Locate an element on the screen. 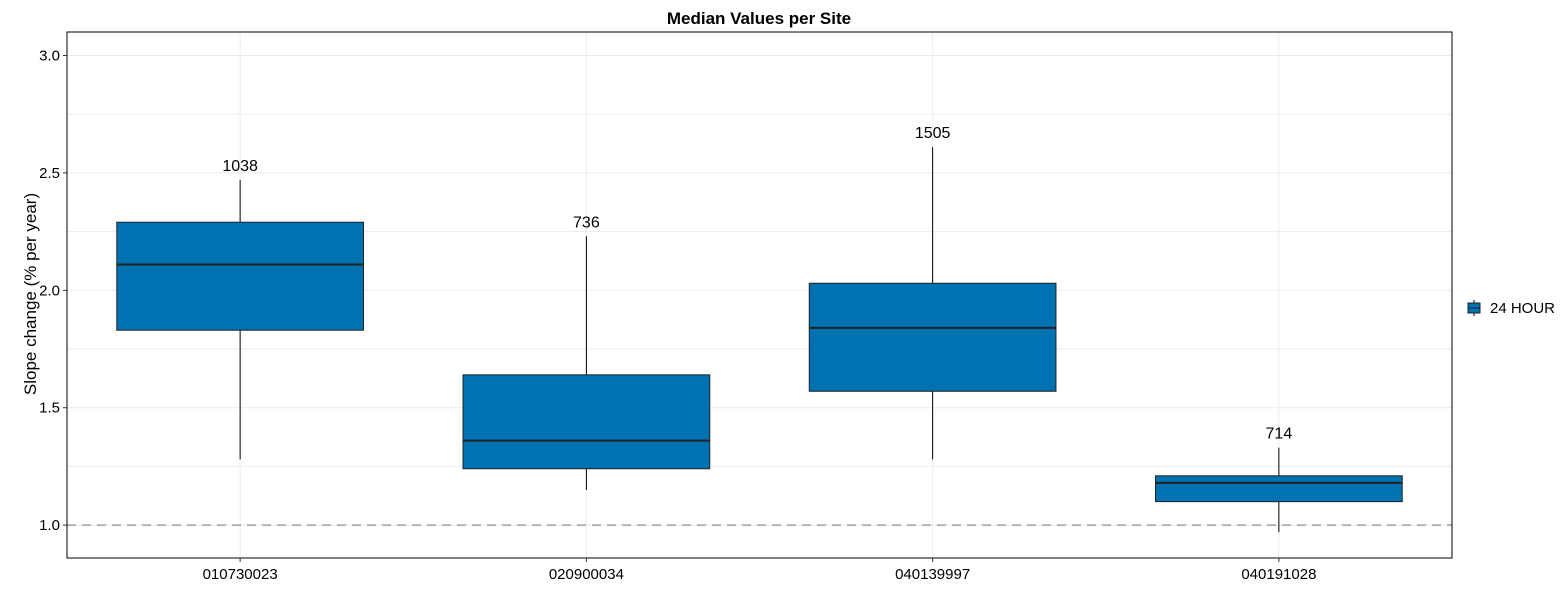 This screenshot has width=1566, height=595. count-label: 714 is located at coordinates (1279, 434).